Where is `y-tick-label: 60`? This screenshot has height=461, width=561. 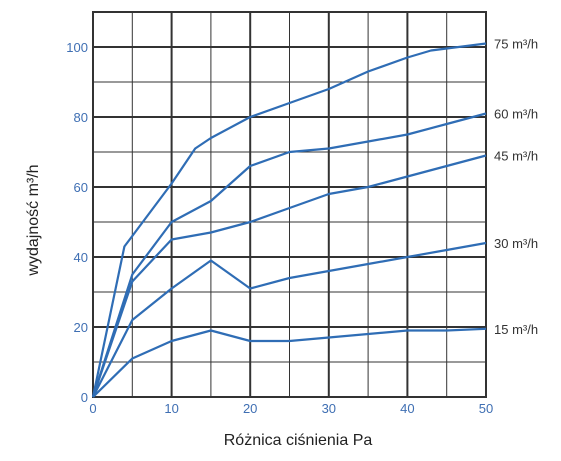
y-tick-label: 60 is located at coordinates (81, 187).